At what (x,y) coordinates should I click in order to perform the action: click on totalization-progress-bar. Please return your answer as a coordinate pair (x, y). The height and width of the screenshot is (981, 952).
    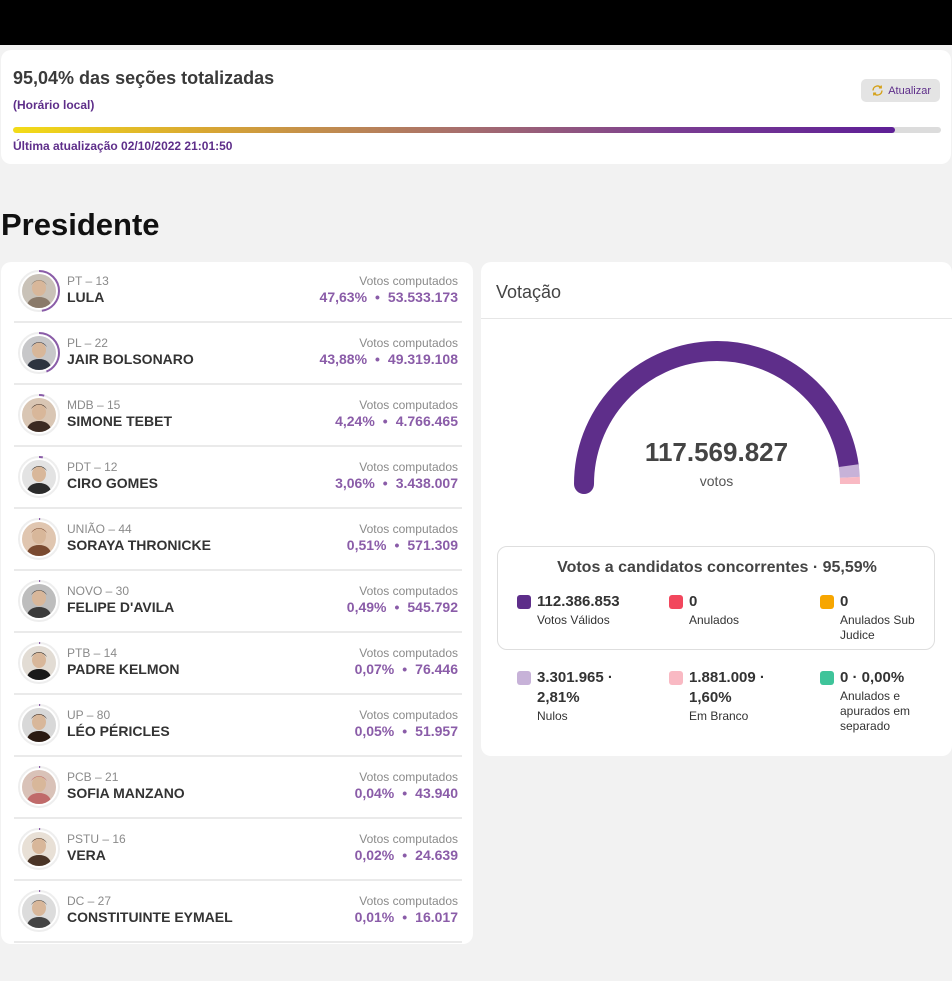
    Looking at the image, I should click on (477, 130).